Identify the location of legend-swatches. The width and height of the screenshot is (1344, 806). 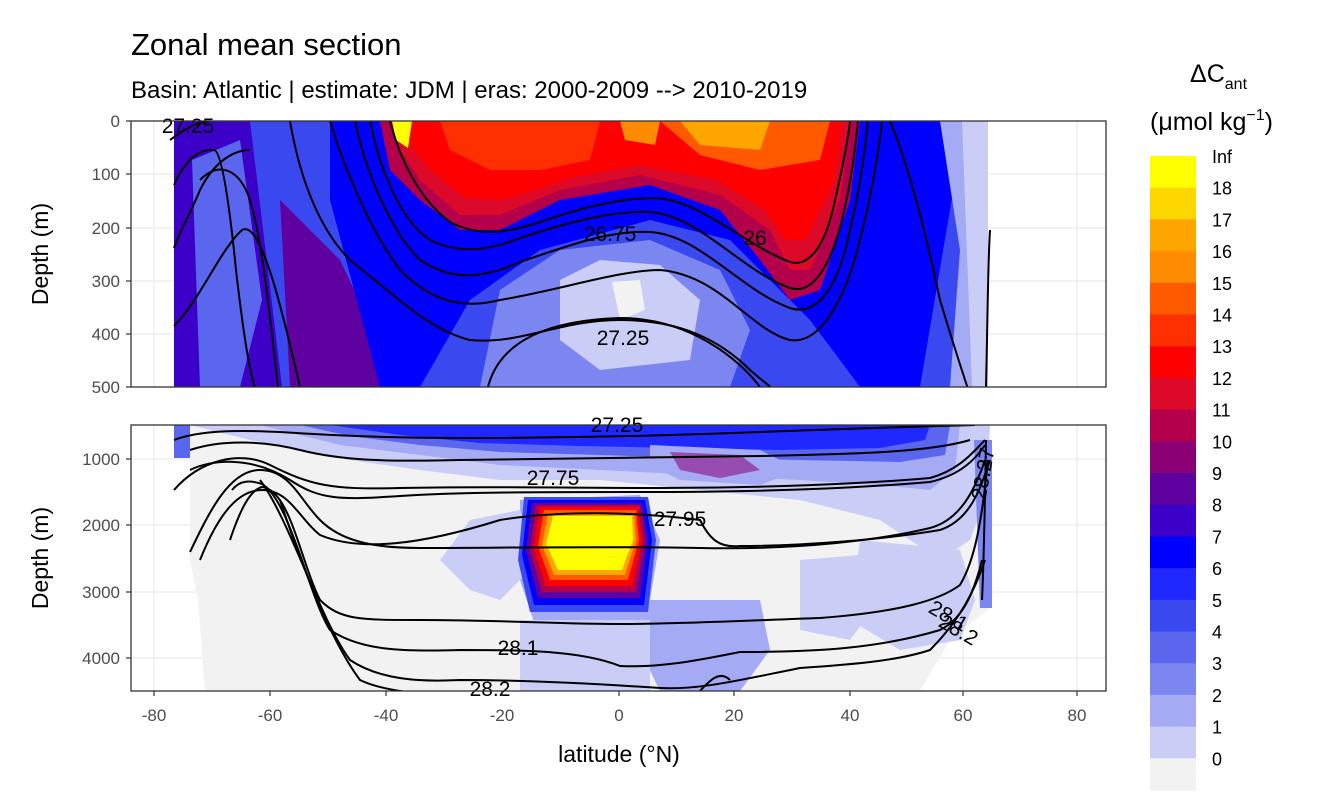
(1173, 473).